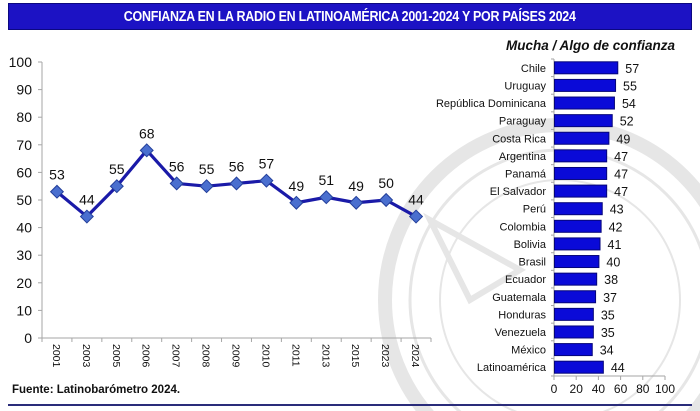 Image resolution: width=700 pixels, height=411 pixels. Describe the element at coordinates (24, 228) in the screenshot. I see `y-tick-label: 40` at that location.